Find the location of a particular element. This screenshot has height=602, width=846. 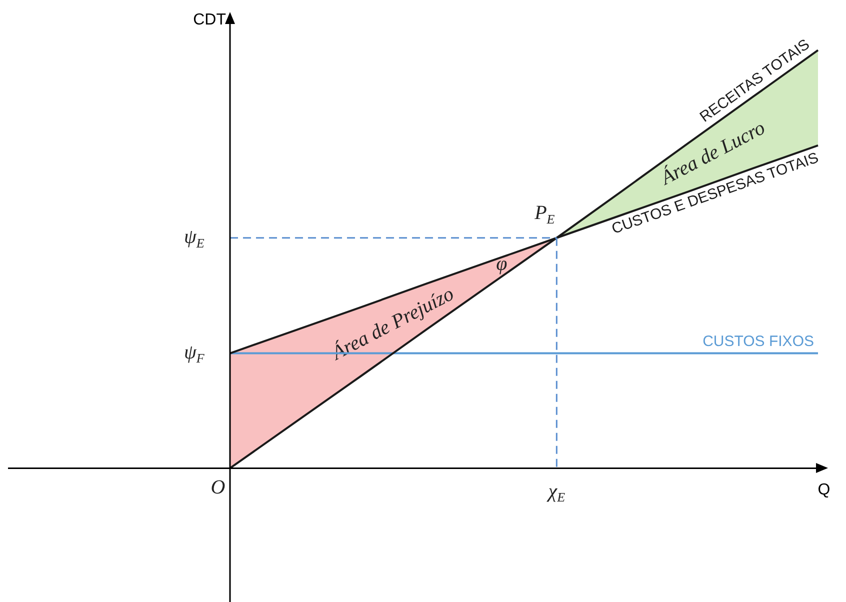

x-axis-title: Q is located at coordinates (824, 490).